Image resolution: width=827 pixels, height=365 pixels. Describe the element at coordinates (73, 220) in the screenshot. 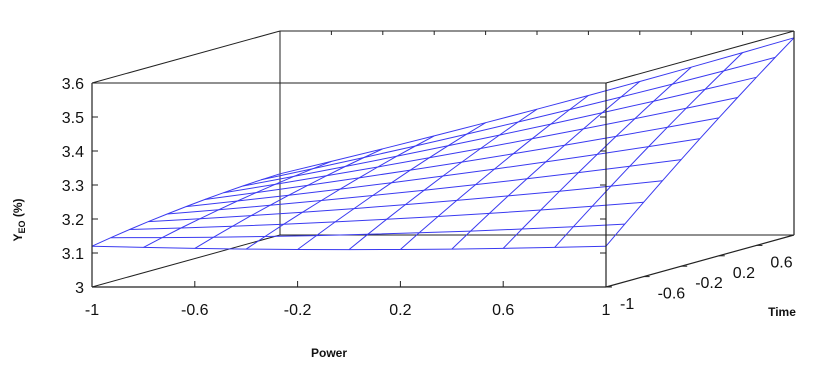

I see `z-tick-label: 3.2` at that location.